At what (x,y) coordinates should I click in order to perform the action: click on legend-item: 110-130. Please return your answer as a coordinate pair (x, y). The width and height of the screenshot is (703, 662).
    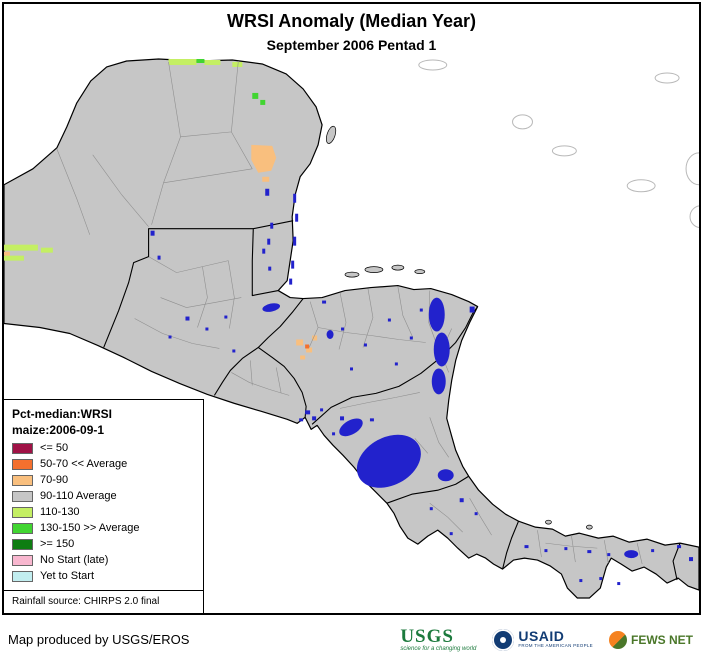
    Looking at the image, I should click on (103, 512).